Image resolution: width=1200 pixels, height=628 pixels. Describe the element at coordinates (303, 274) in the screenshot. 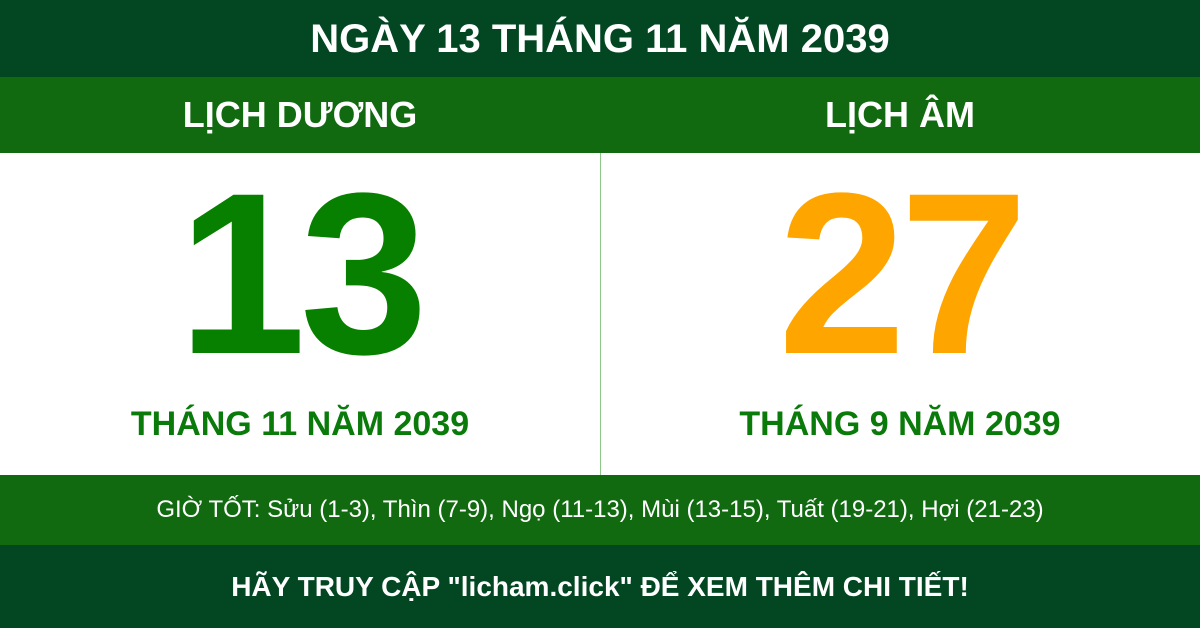

I see `solar-day: 13` at that location.